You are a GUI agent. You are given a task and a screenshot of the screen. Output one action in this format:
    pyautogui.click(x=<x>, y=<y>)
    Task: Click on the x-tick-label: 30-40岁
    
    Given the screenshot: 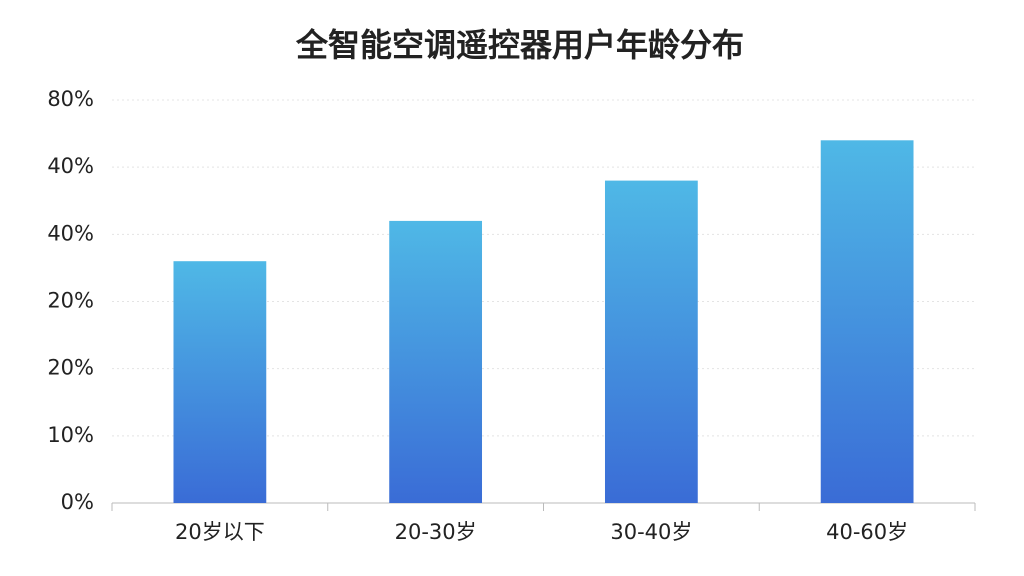 What is the action you would take?
    pyautogui.click(x=651, y=532)
    